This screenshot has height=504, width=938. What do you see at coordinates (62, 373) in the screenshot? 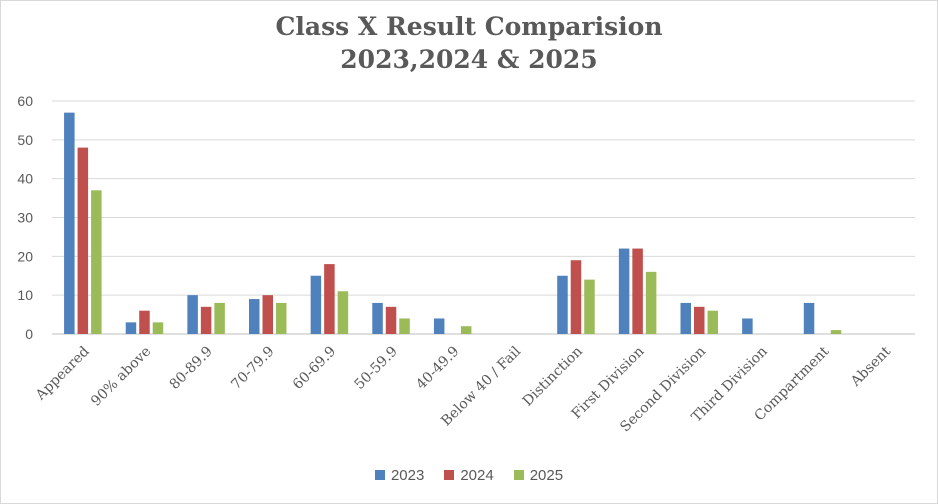
I see `x-category-label: Appeared` at bounding box center [62, 373].